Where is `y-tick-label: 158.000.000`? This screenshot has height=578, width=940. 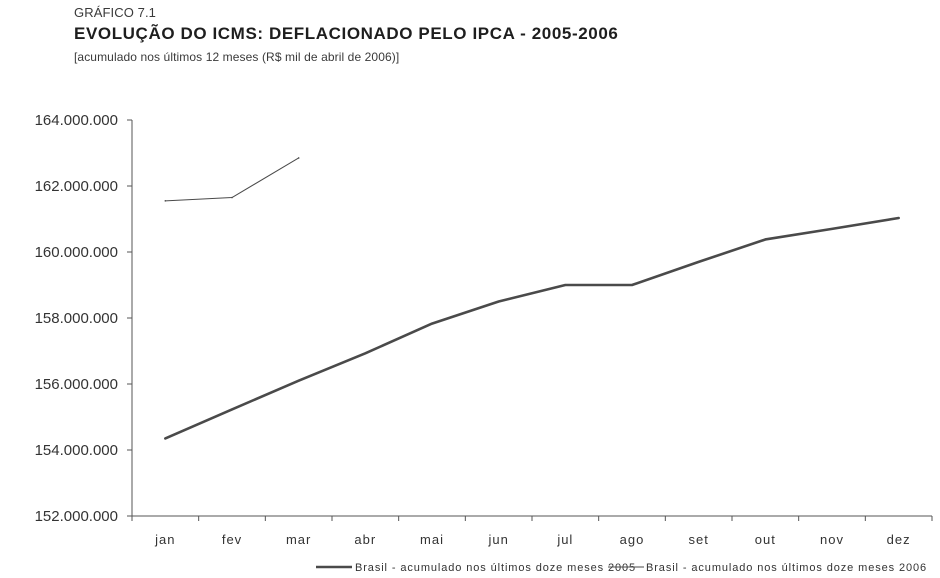
y-tick-label: 158.000.000 is located at coordinates (76, 318).